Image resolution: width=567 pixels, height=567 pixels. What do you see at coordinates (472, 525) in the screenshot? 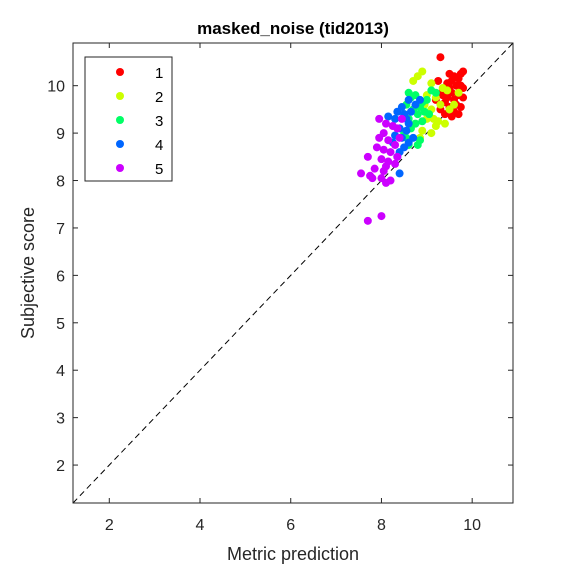
I see `x-tick-label: 10` at bounding box center [472, 525].